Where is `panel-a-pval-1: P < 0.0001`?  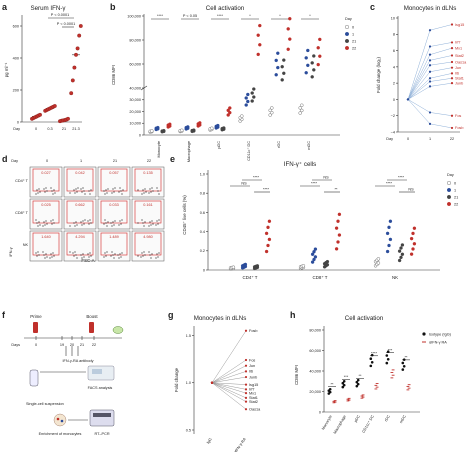 panel-a-pval-1: P < 0.0001 is located at coordinates (60, 15).